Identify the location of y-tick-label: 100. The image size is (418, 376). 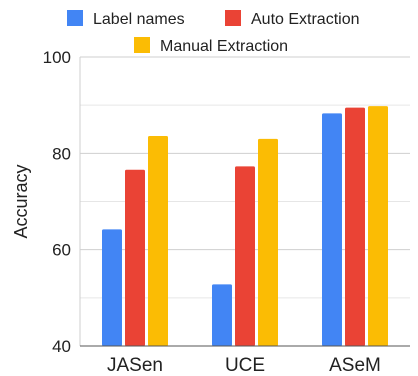
(57, 57).